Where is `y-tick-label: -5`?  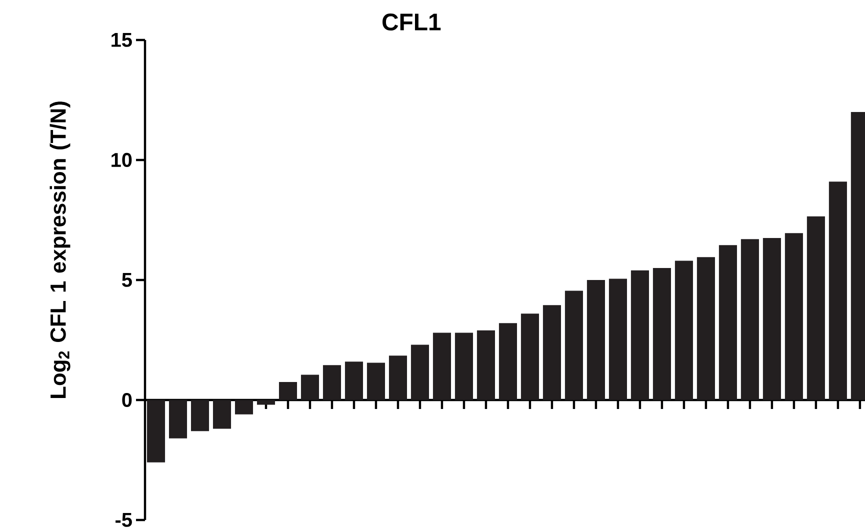
y-tick-label: -5 is located at coordinates (124, 520).